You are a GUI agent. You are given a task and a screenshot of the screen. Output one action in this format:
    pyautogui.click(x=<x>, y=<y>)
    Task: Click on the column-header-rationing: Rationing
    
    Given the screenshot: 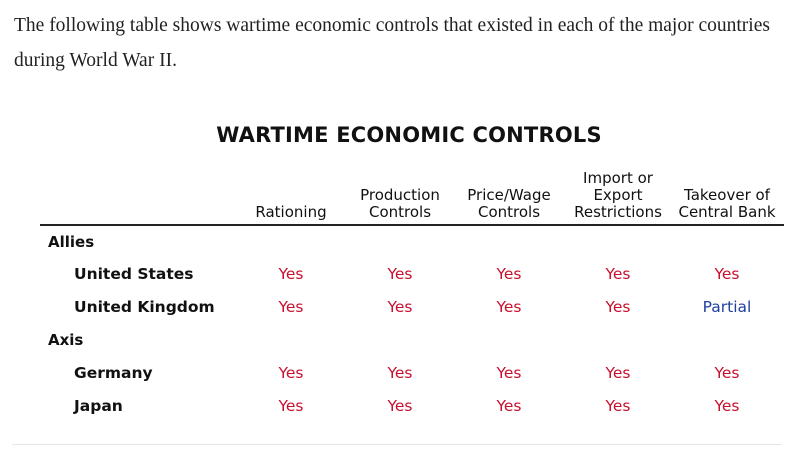 What is the action you would take?
    pyautogui.click(x=291, y=212)
    